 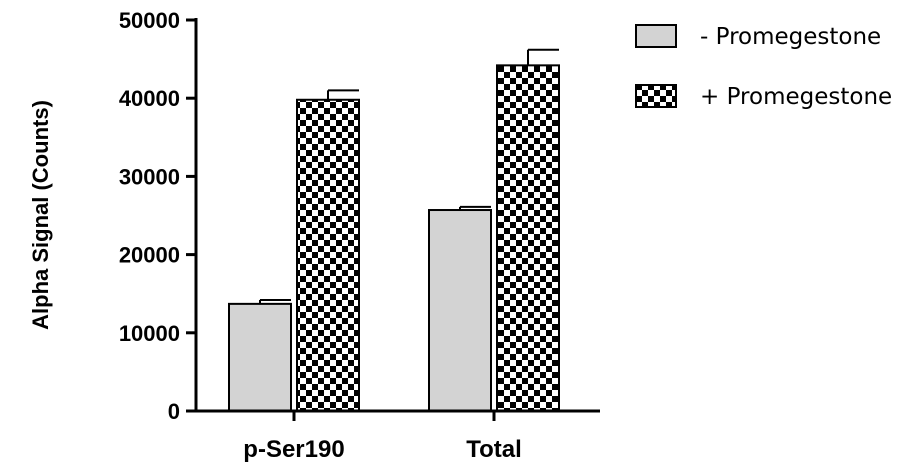 What do you see at coordinates (149, 176) in the screenshot?
I see `y-tick-label: 30000` at bounding box center [149, 176].